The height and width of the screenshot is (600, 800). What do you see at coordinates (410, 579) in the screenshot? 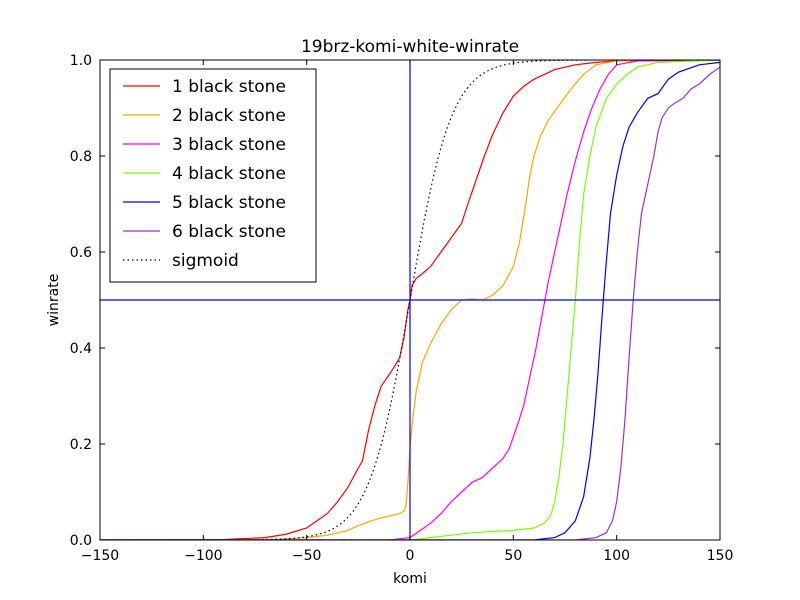
I see `x-axis-title: komi` at bounding box center [410, 579].